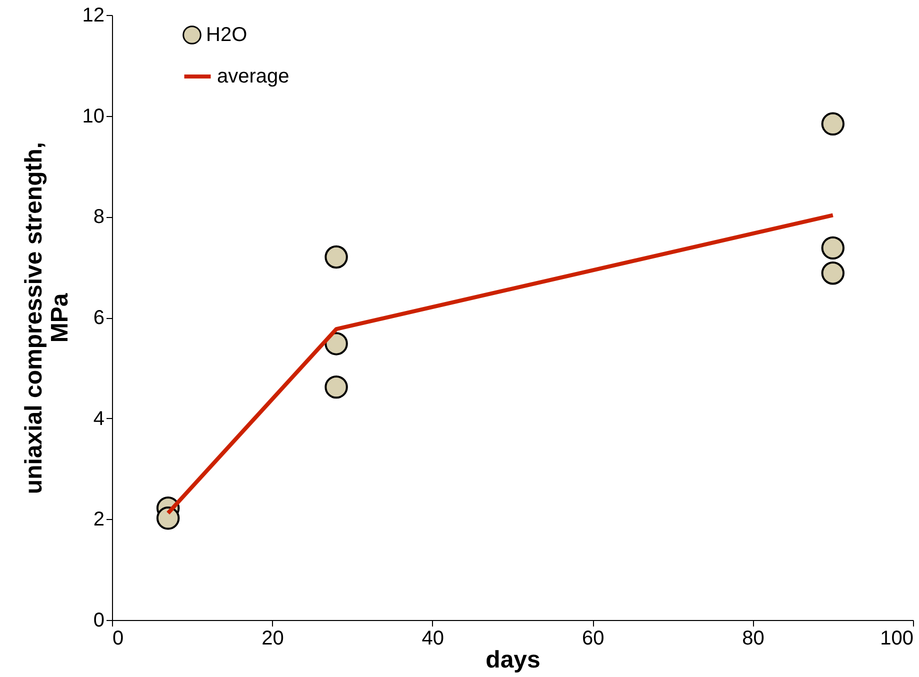 The width and height of the screenshot is (919, 677). What do you see at coordinates (98, 519) in the screenshot?
I see `y-tick-label: 2` at bounding box center [98, 519].